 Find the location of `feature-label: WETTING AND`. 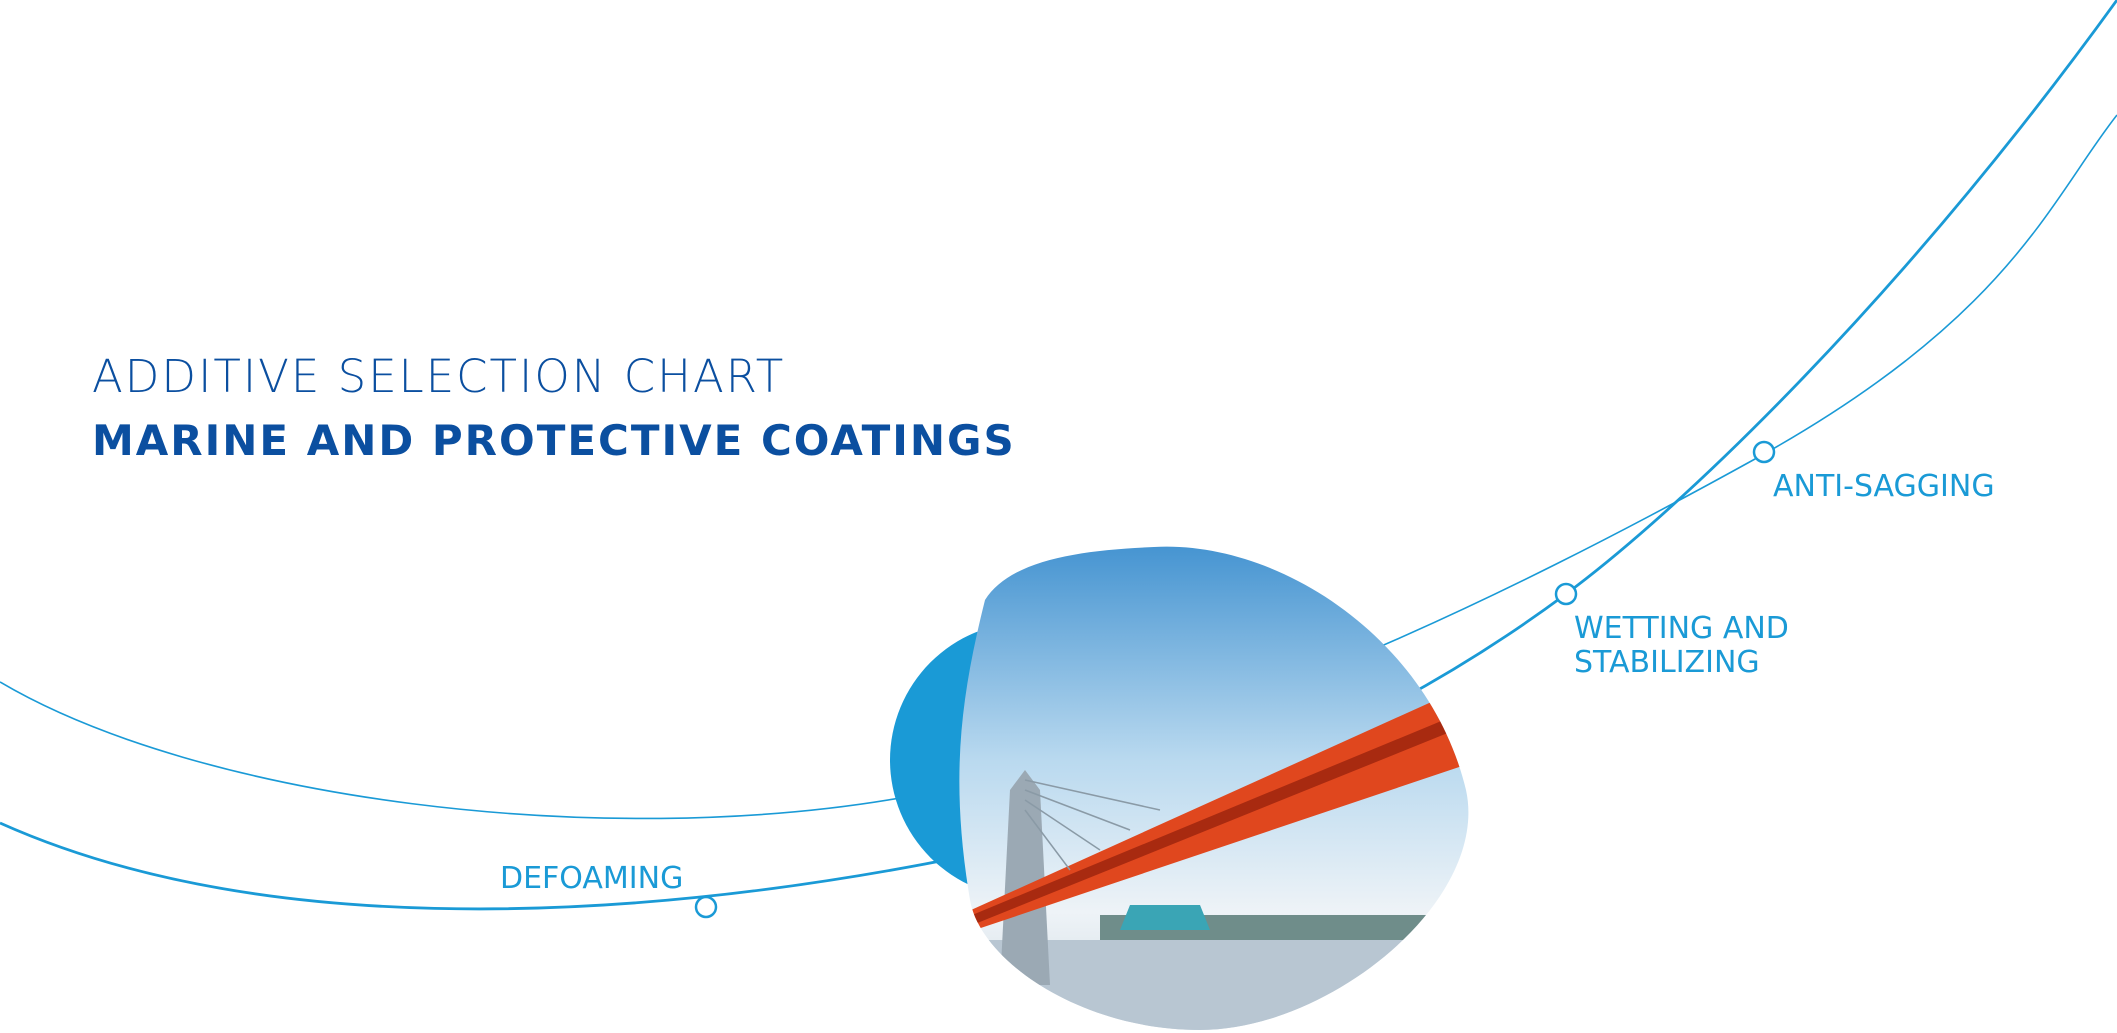

feature-label: WETTING AND is located at coordinates (1681, 628).